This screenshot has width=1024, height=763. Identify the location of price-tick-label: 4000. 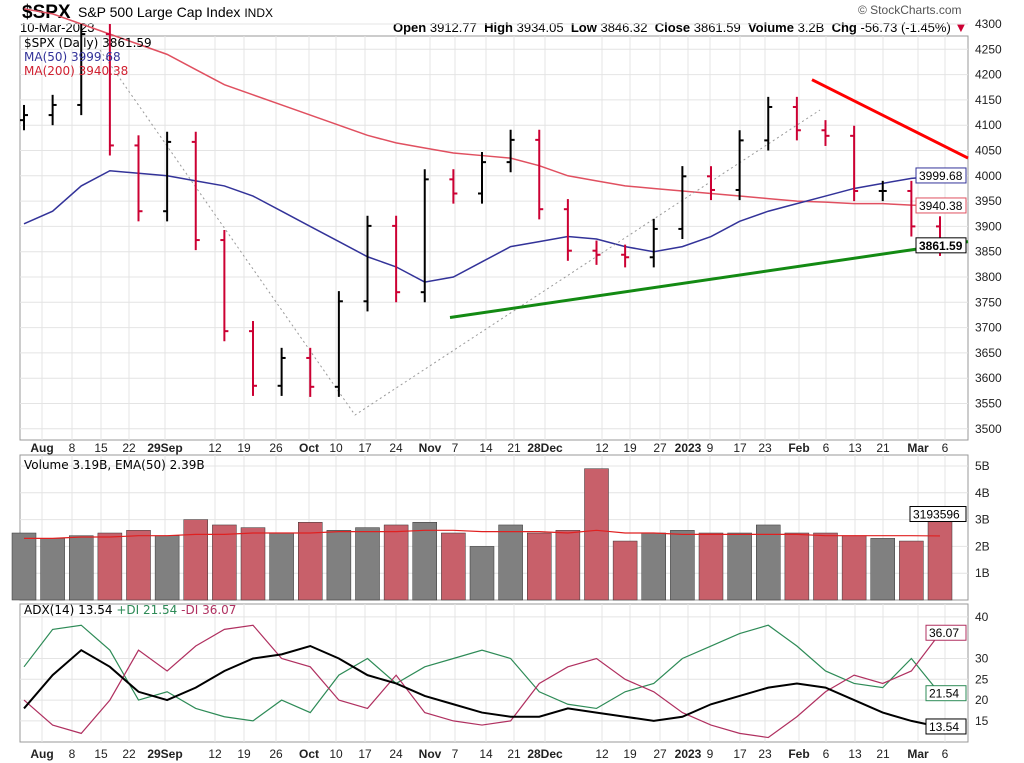
(988, 176).